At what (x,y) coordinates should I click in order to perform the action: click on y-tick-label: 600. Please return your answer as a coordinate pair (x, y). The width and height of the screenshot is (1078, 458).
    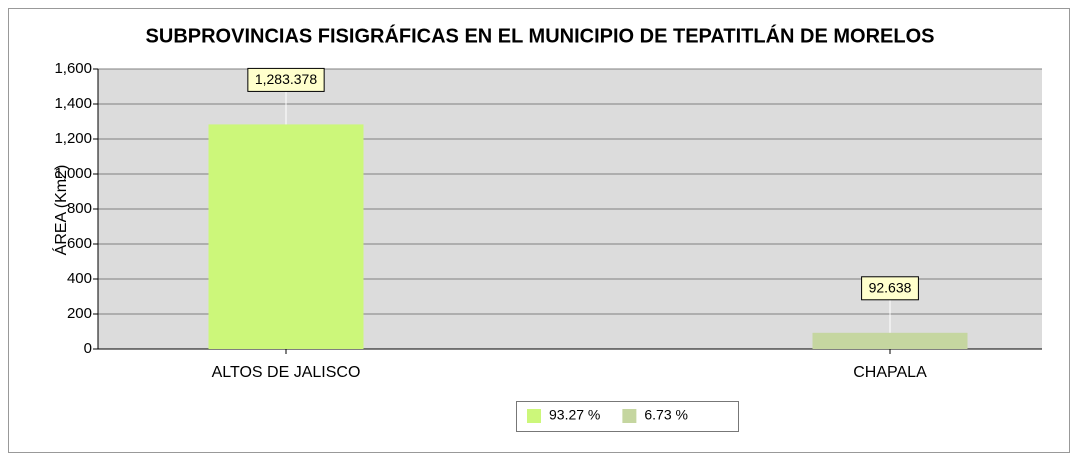
    Looking at the image, I should click on (79, 243).